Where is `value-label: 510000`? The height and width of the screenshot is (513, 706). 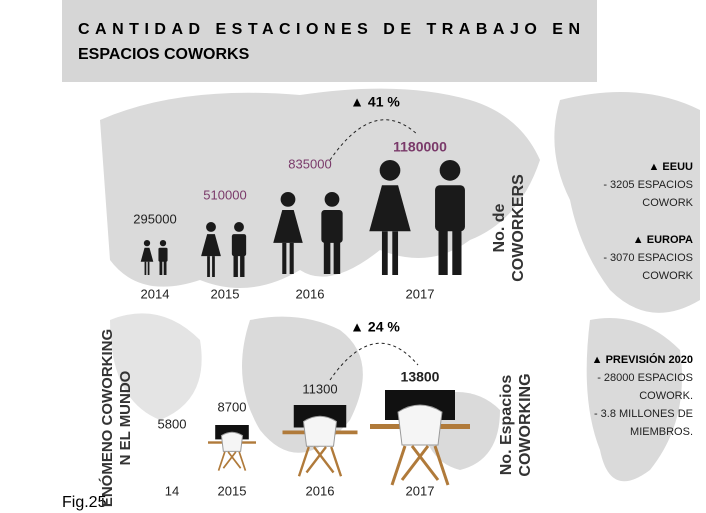 value-label: 510000 is located at coordinates (224, 194).